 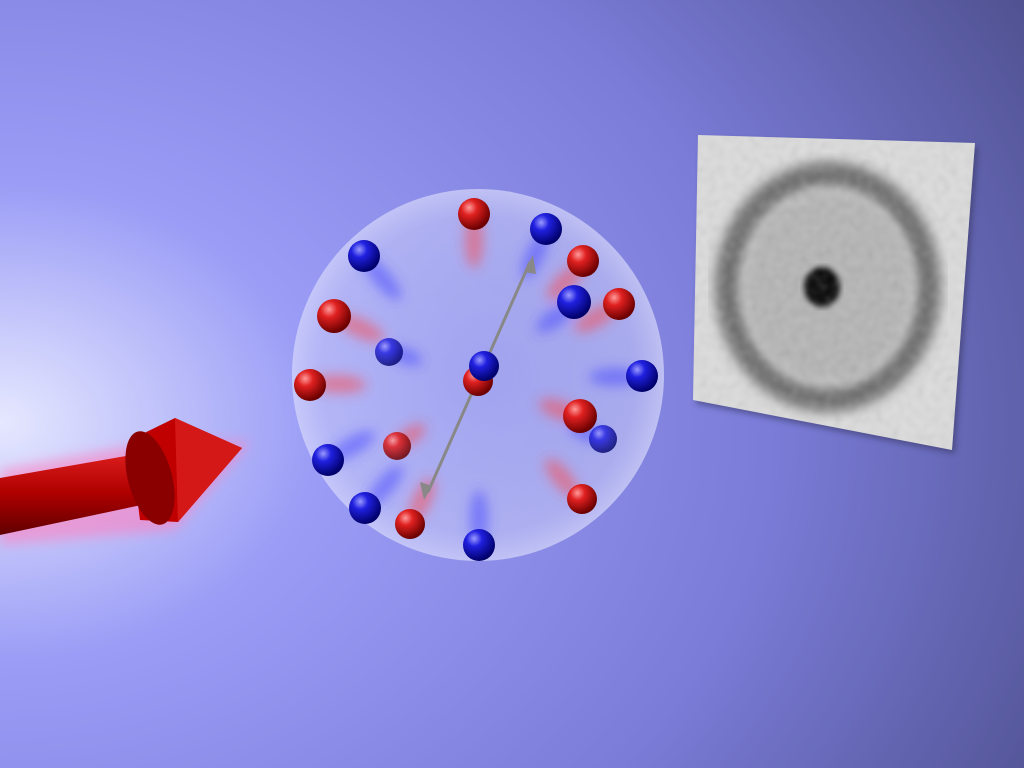 I want to click on laser-arrow, so click(x=125, y=481).